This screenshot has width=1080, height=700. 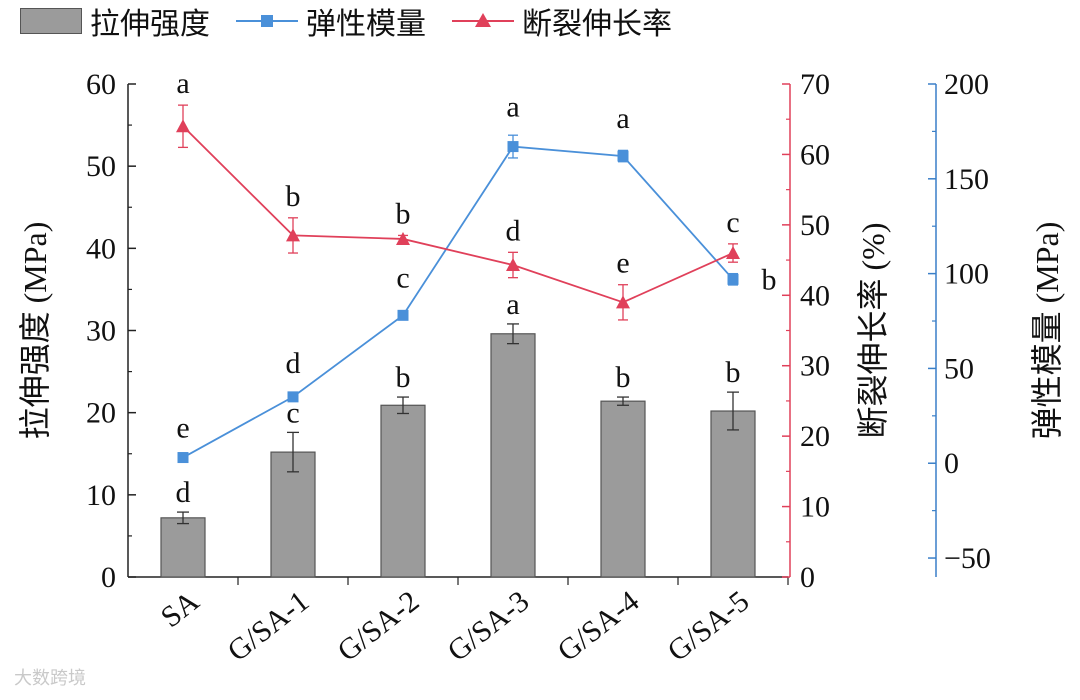 What do you see at coordinates (598, 626) in the screenshot?
I see `x-category-label: G/SA-4` at bounding box center [598, 626].